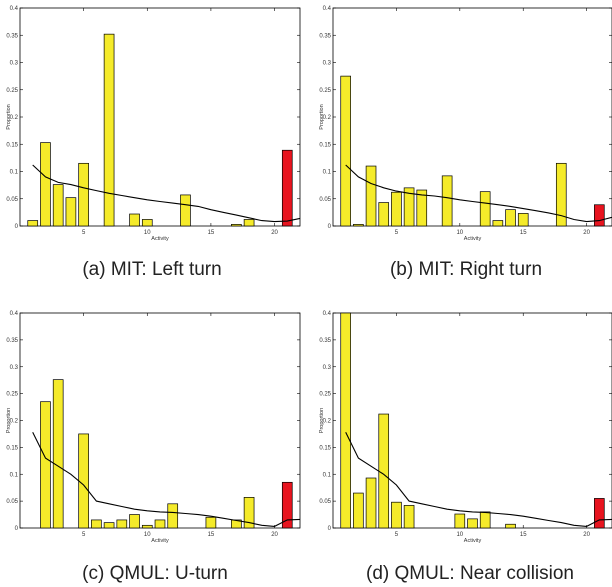 This screenshot has height=587, width=612. I want to click on trend-curve-c, so click(166, 479).